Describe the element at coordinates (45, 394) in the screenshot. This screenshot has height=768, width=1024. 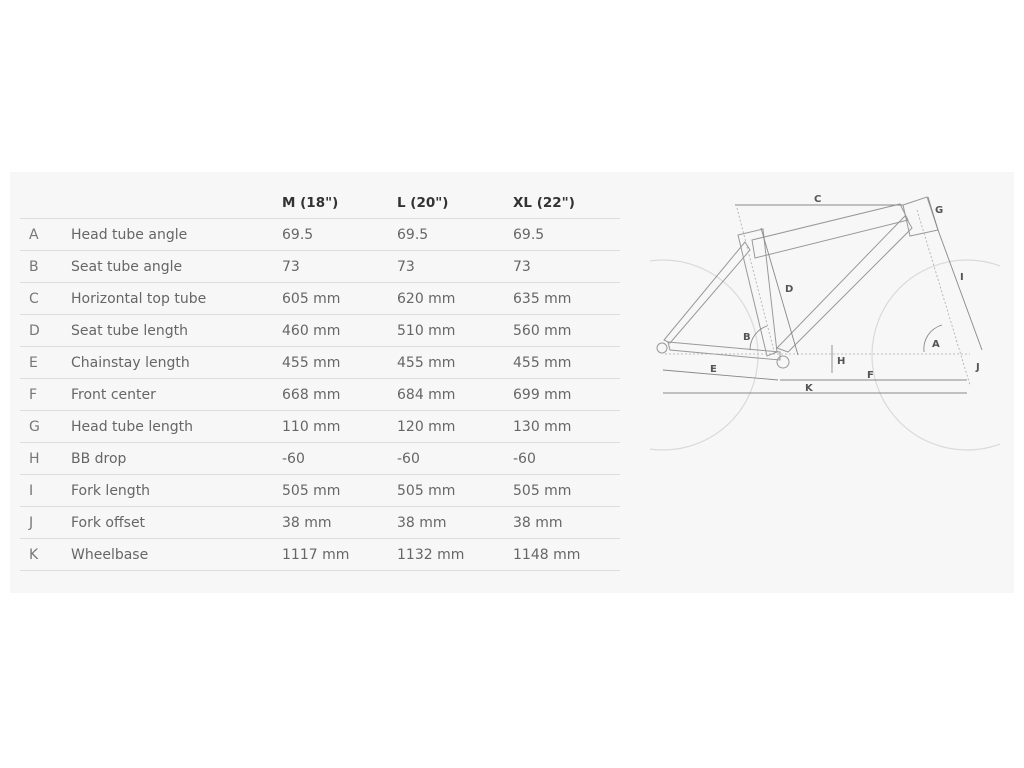
I see `cell-letter: F` at that location.